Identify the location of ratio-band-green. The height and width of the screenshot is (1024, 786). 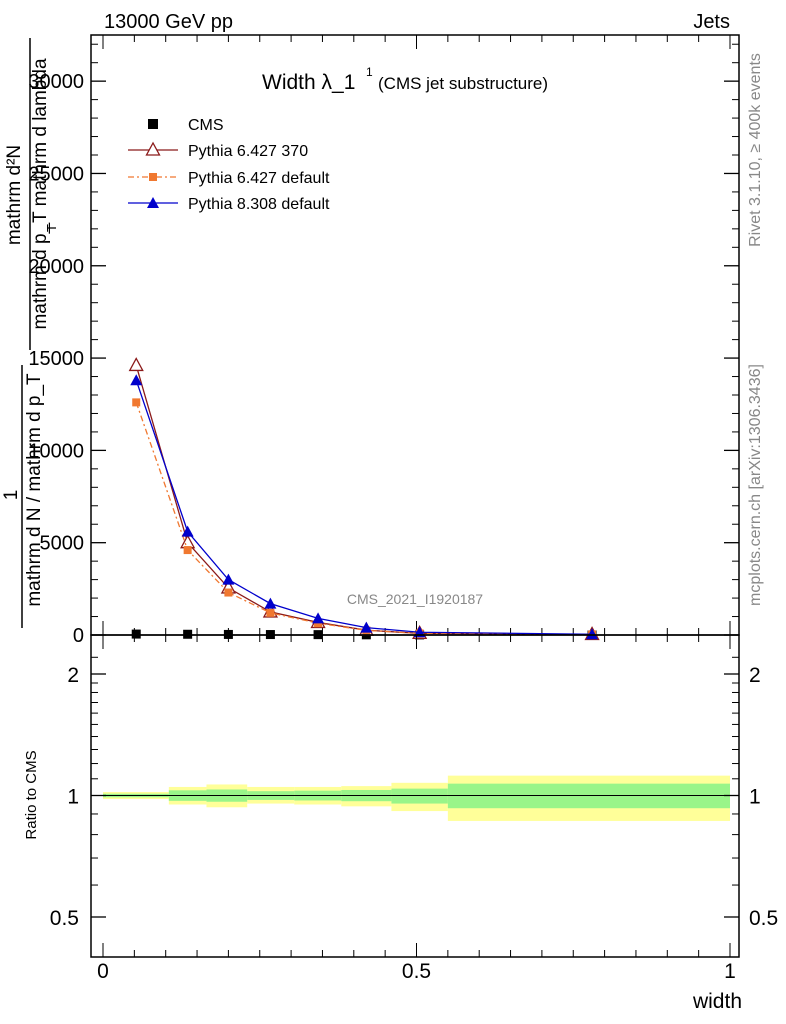
(419, 796).